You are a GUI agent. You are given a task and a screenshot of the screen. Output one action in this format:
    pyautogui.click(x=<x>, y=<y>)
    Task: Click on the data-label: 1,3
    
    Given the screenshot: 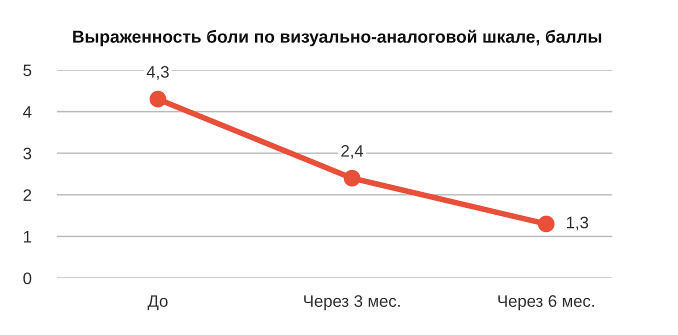 What is the action you would take?
    pyautogui.click(x=577, y=223)
    